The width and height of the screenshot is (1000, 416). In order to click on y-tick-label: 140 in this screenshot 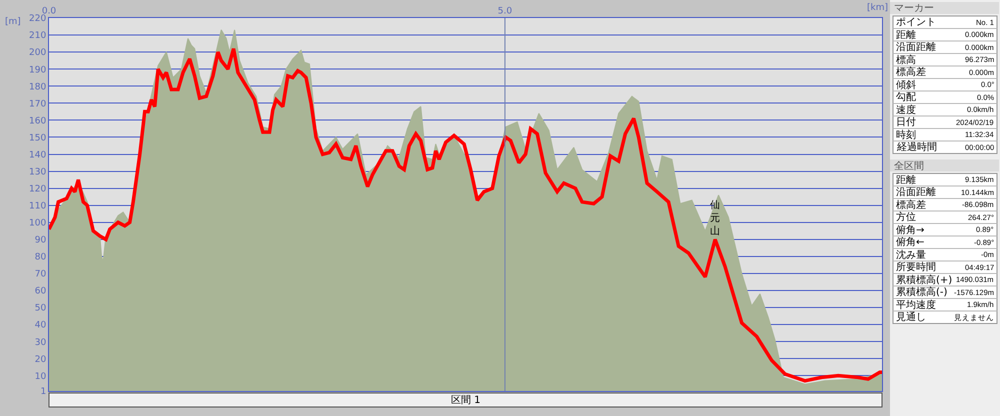, I will do `click(37, 155)`.